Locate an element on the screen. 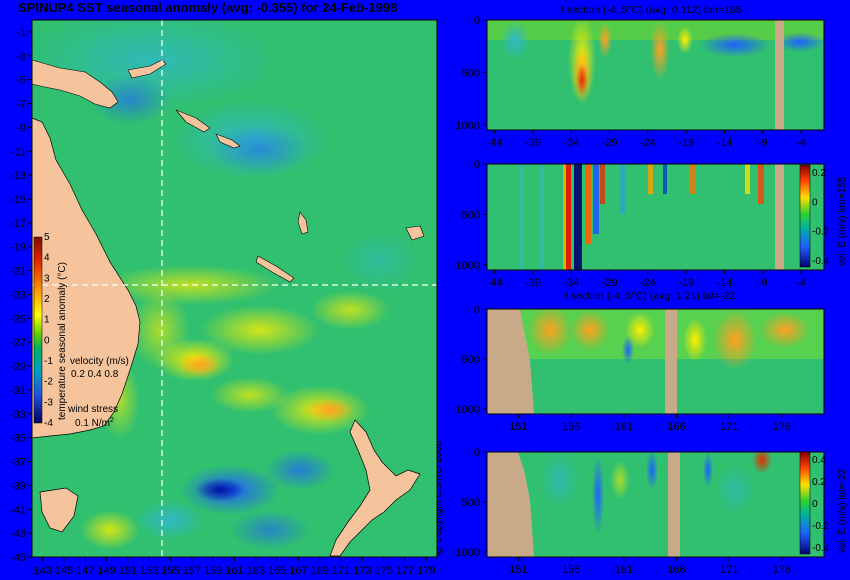 Image resolution: width=850 pixels, height=580 pixels. land-new-zealand is located at coordinates (375, 488).